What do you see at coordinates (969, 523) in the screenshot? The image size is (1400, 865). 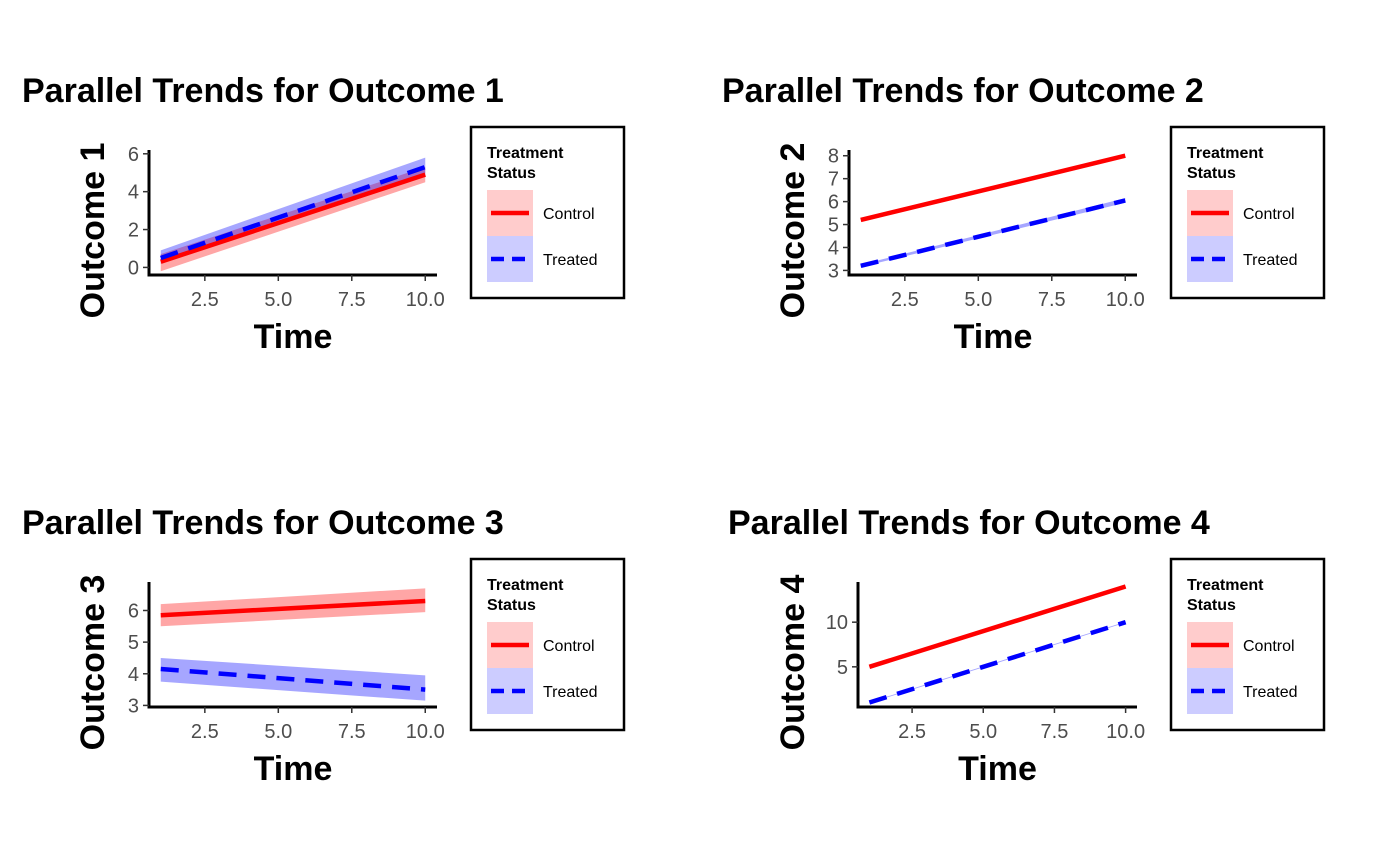 I see `chart-title: Parallel Trends for Outcome 4` at bounding box center [969, 523].